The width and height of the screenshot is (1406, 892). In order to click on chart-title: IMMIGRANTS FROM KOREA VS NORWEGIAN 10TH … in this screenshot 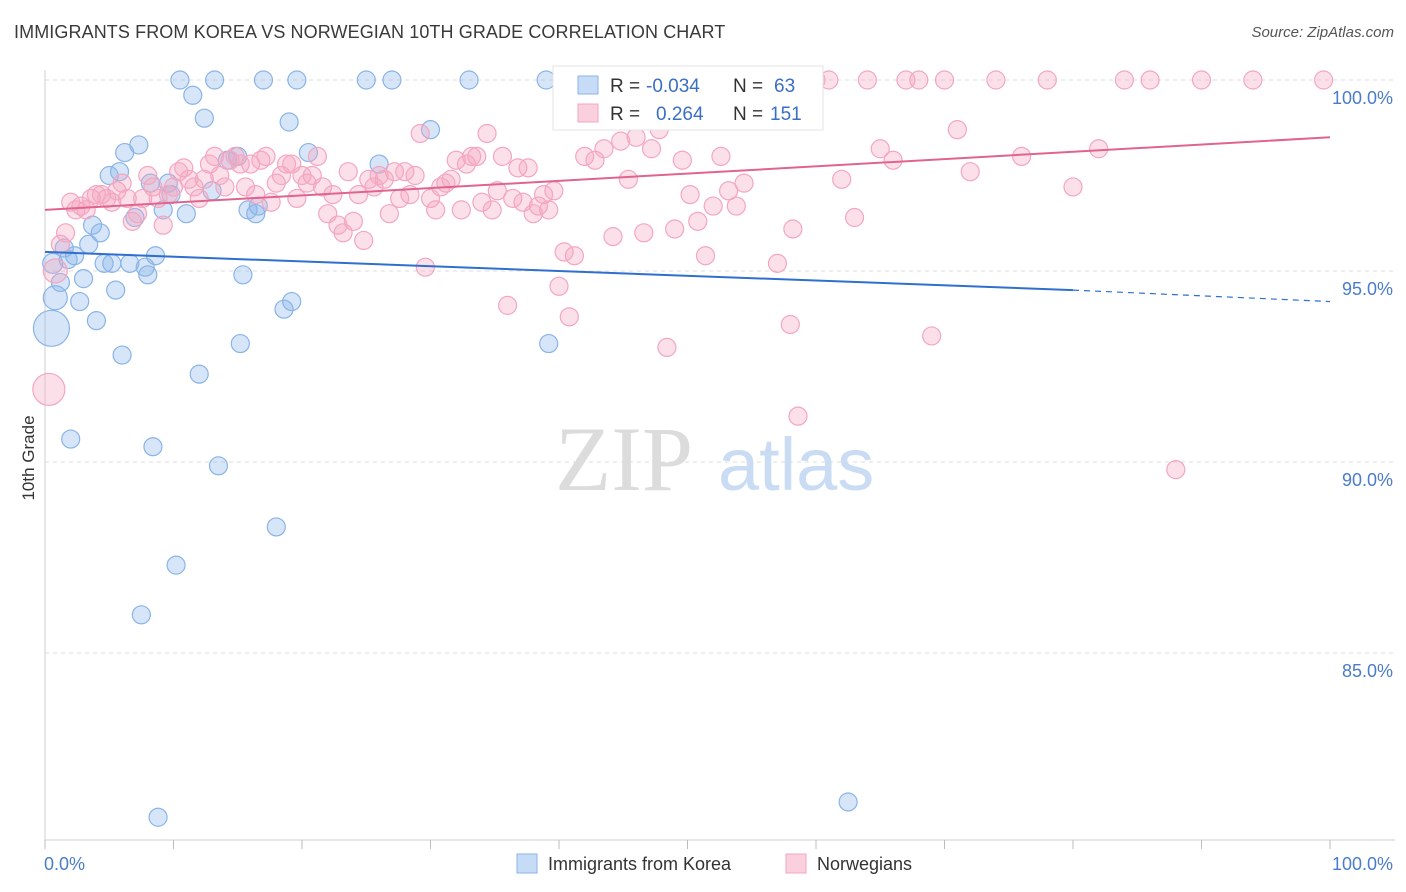, I will do `click(370, 32)`.